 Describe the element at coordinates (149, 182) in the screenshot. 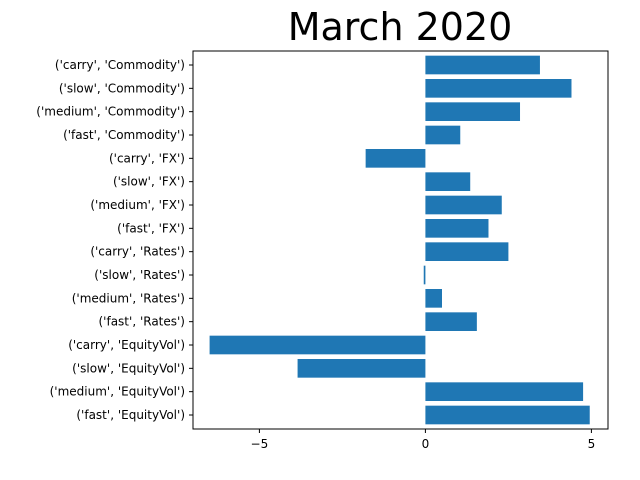

I see `y-tick-label: ('slow', 'FX')` at that location.